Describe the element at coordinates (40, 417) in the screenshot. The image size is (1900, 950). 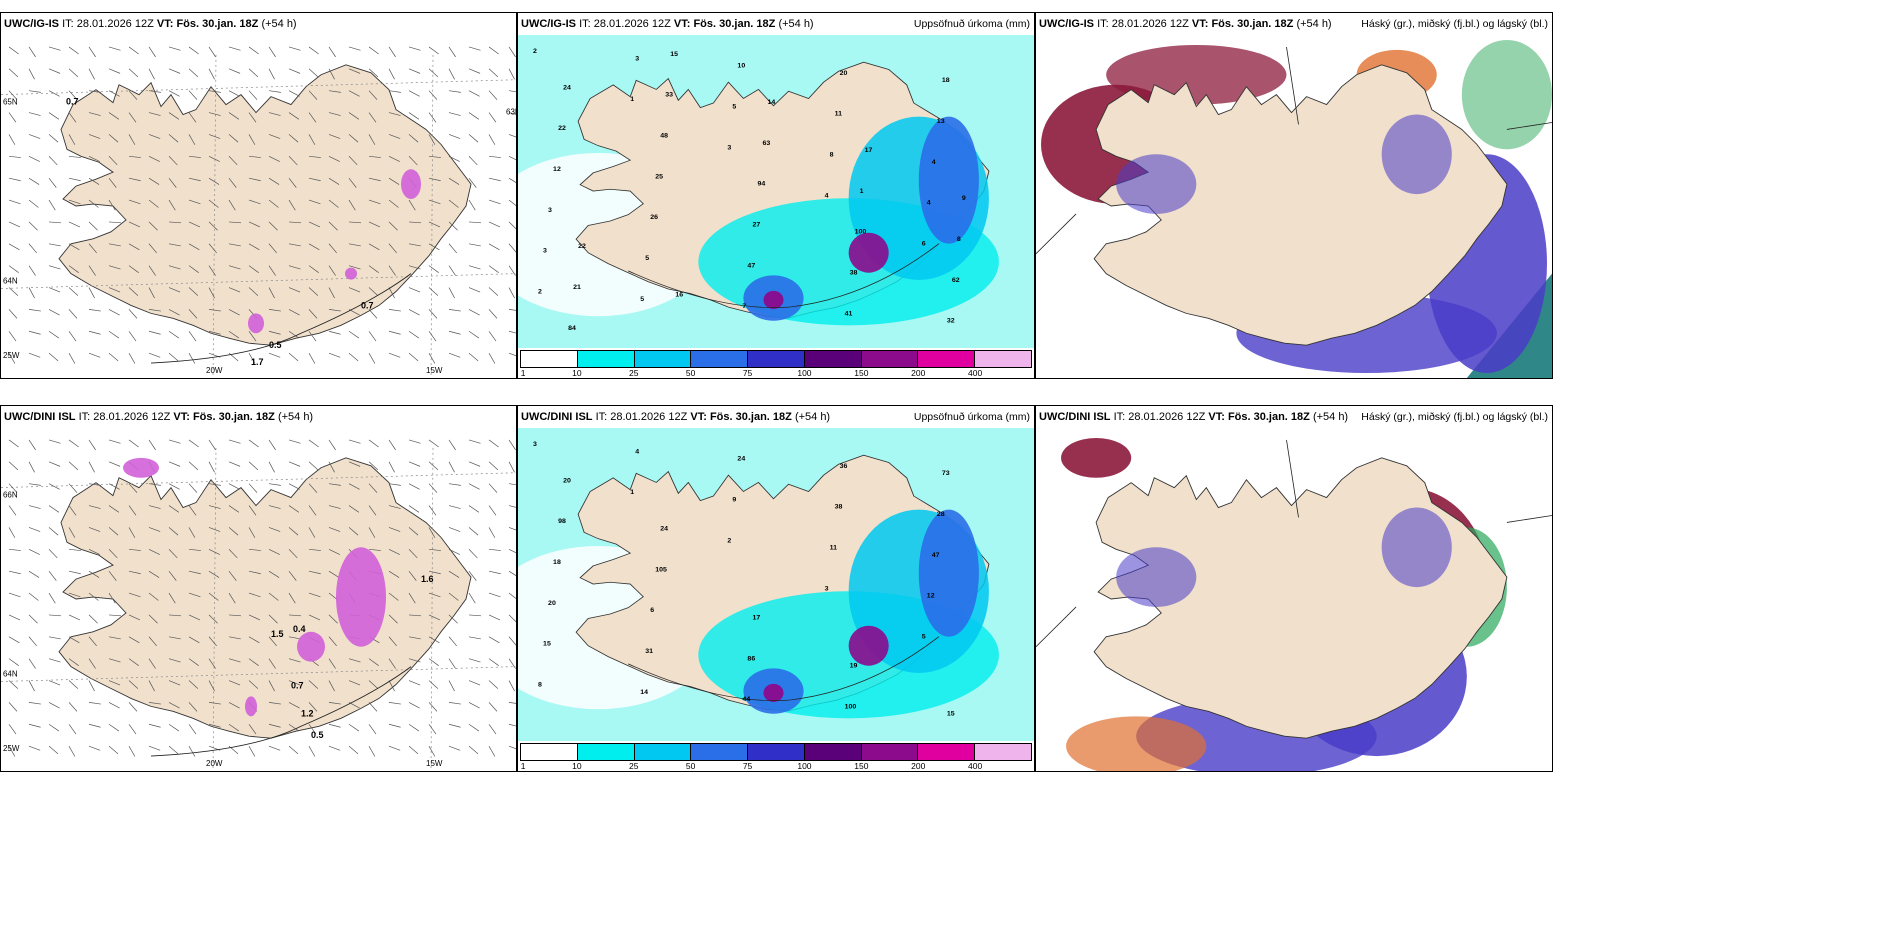
I see `model-name: UWC/DINI ISL` at that location.